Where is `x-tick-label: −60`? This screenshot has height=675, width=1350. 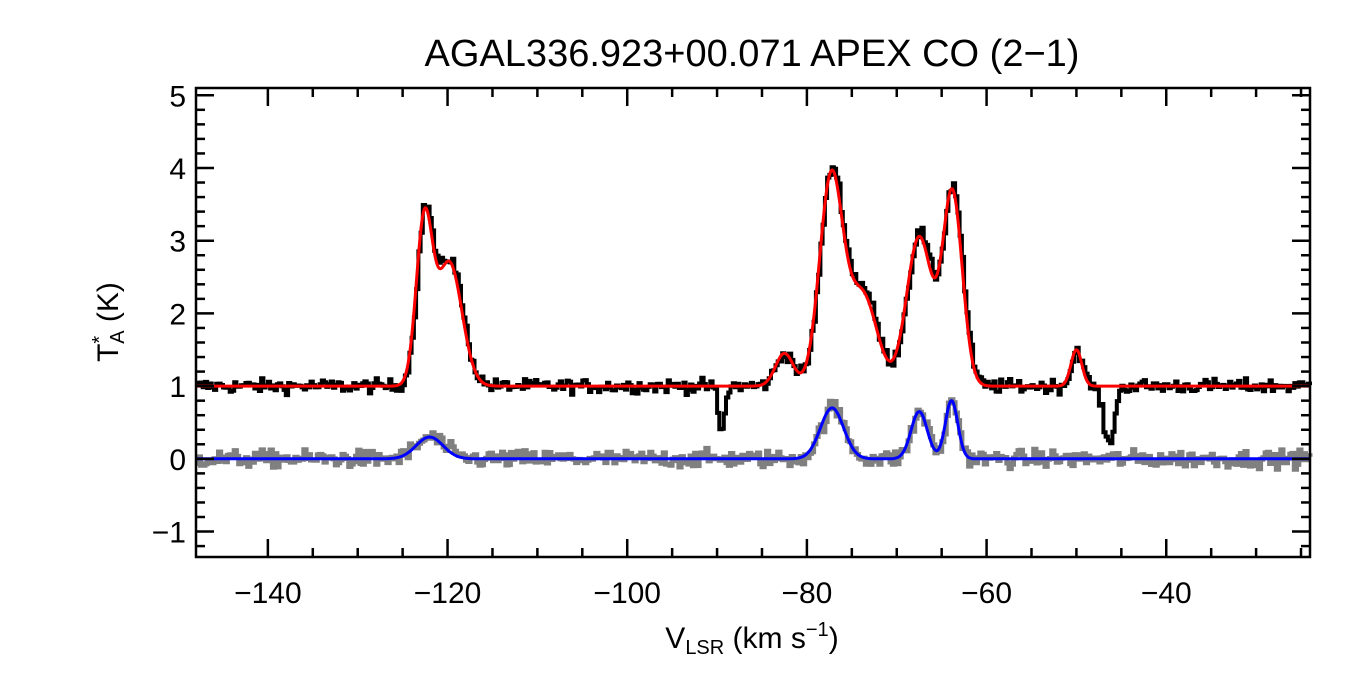 x-tick-label: −60 is located at coordinates (986, 593).